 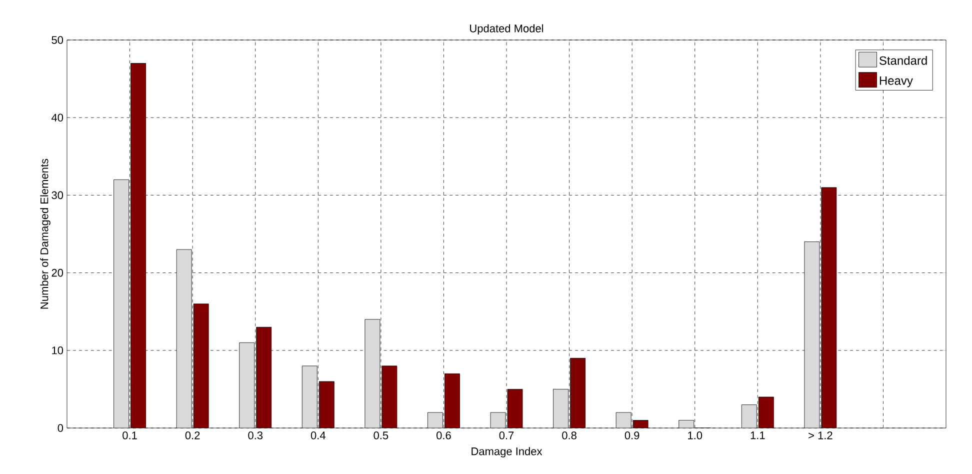 I want to click on chart-title: Updated Model, so click(x=507, y=29).